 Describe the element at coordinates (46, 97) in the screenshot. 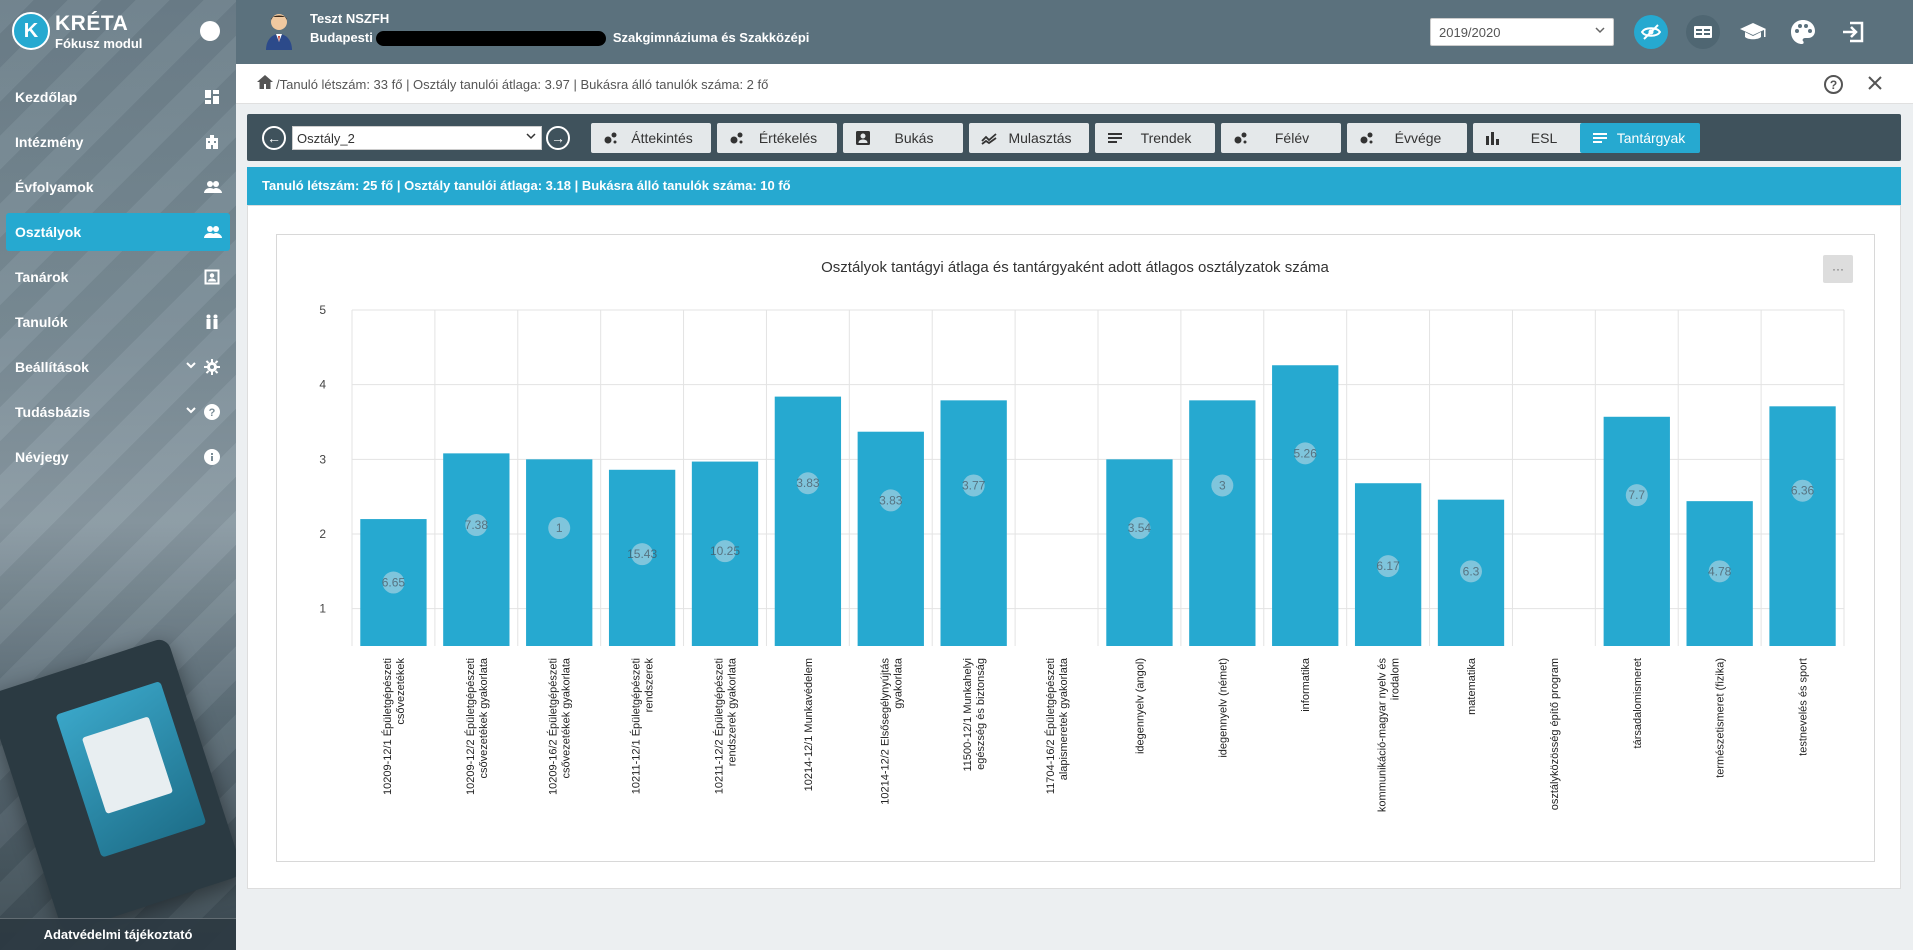

I see `sidebar-item-label: Kezdőlap` at that location.